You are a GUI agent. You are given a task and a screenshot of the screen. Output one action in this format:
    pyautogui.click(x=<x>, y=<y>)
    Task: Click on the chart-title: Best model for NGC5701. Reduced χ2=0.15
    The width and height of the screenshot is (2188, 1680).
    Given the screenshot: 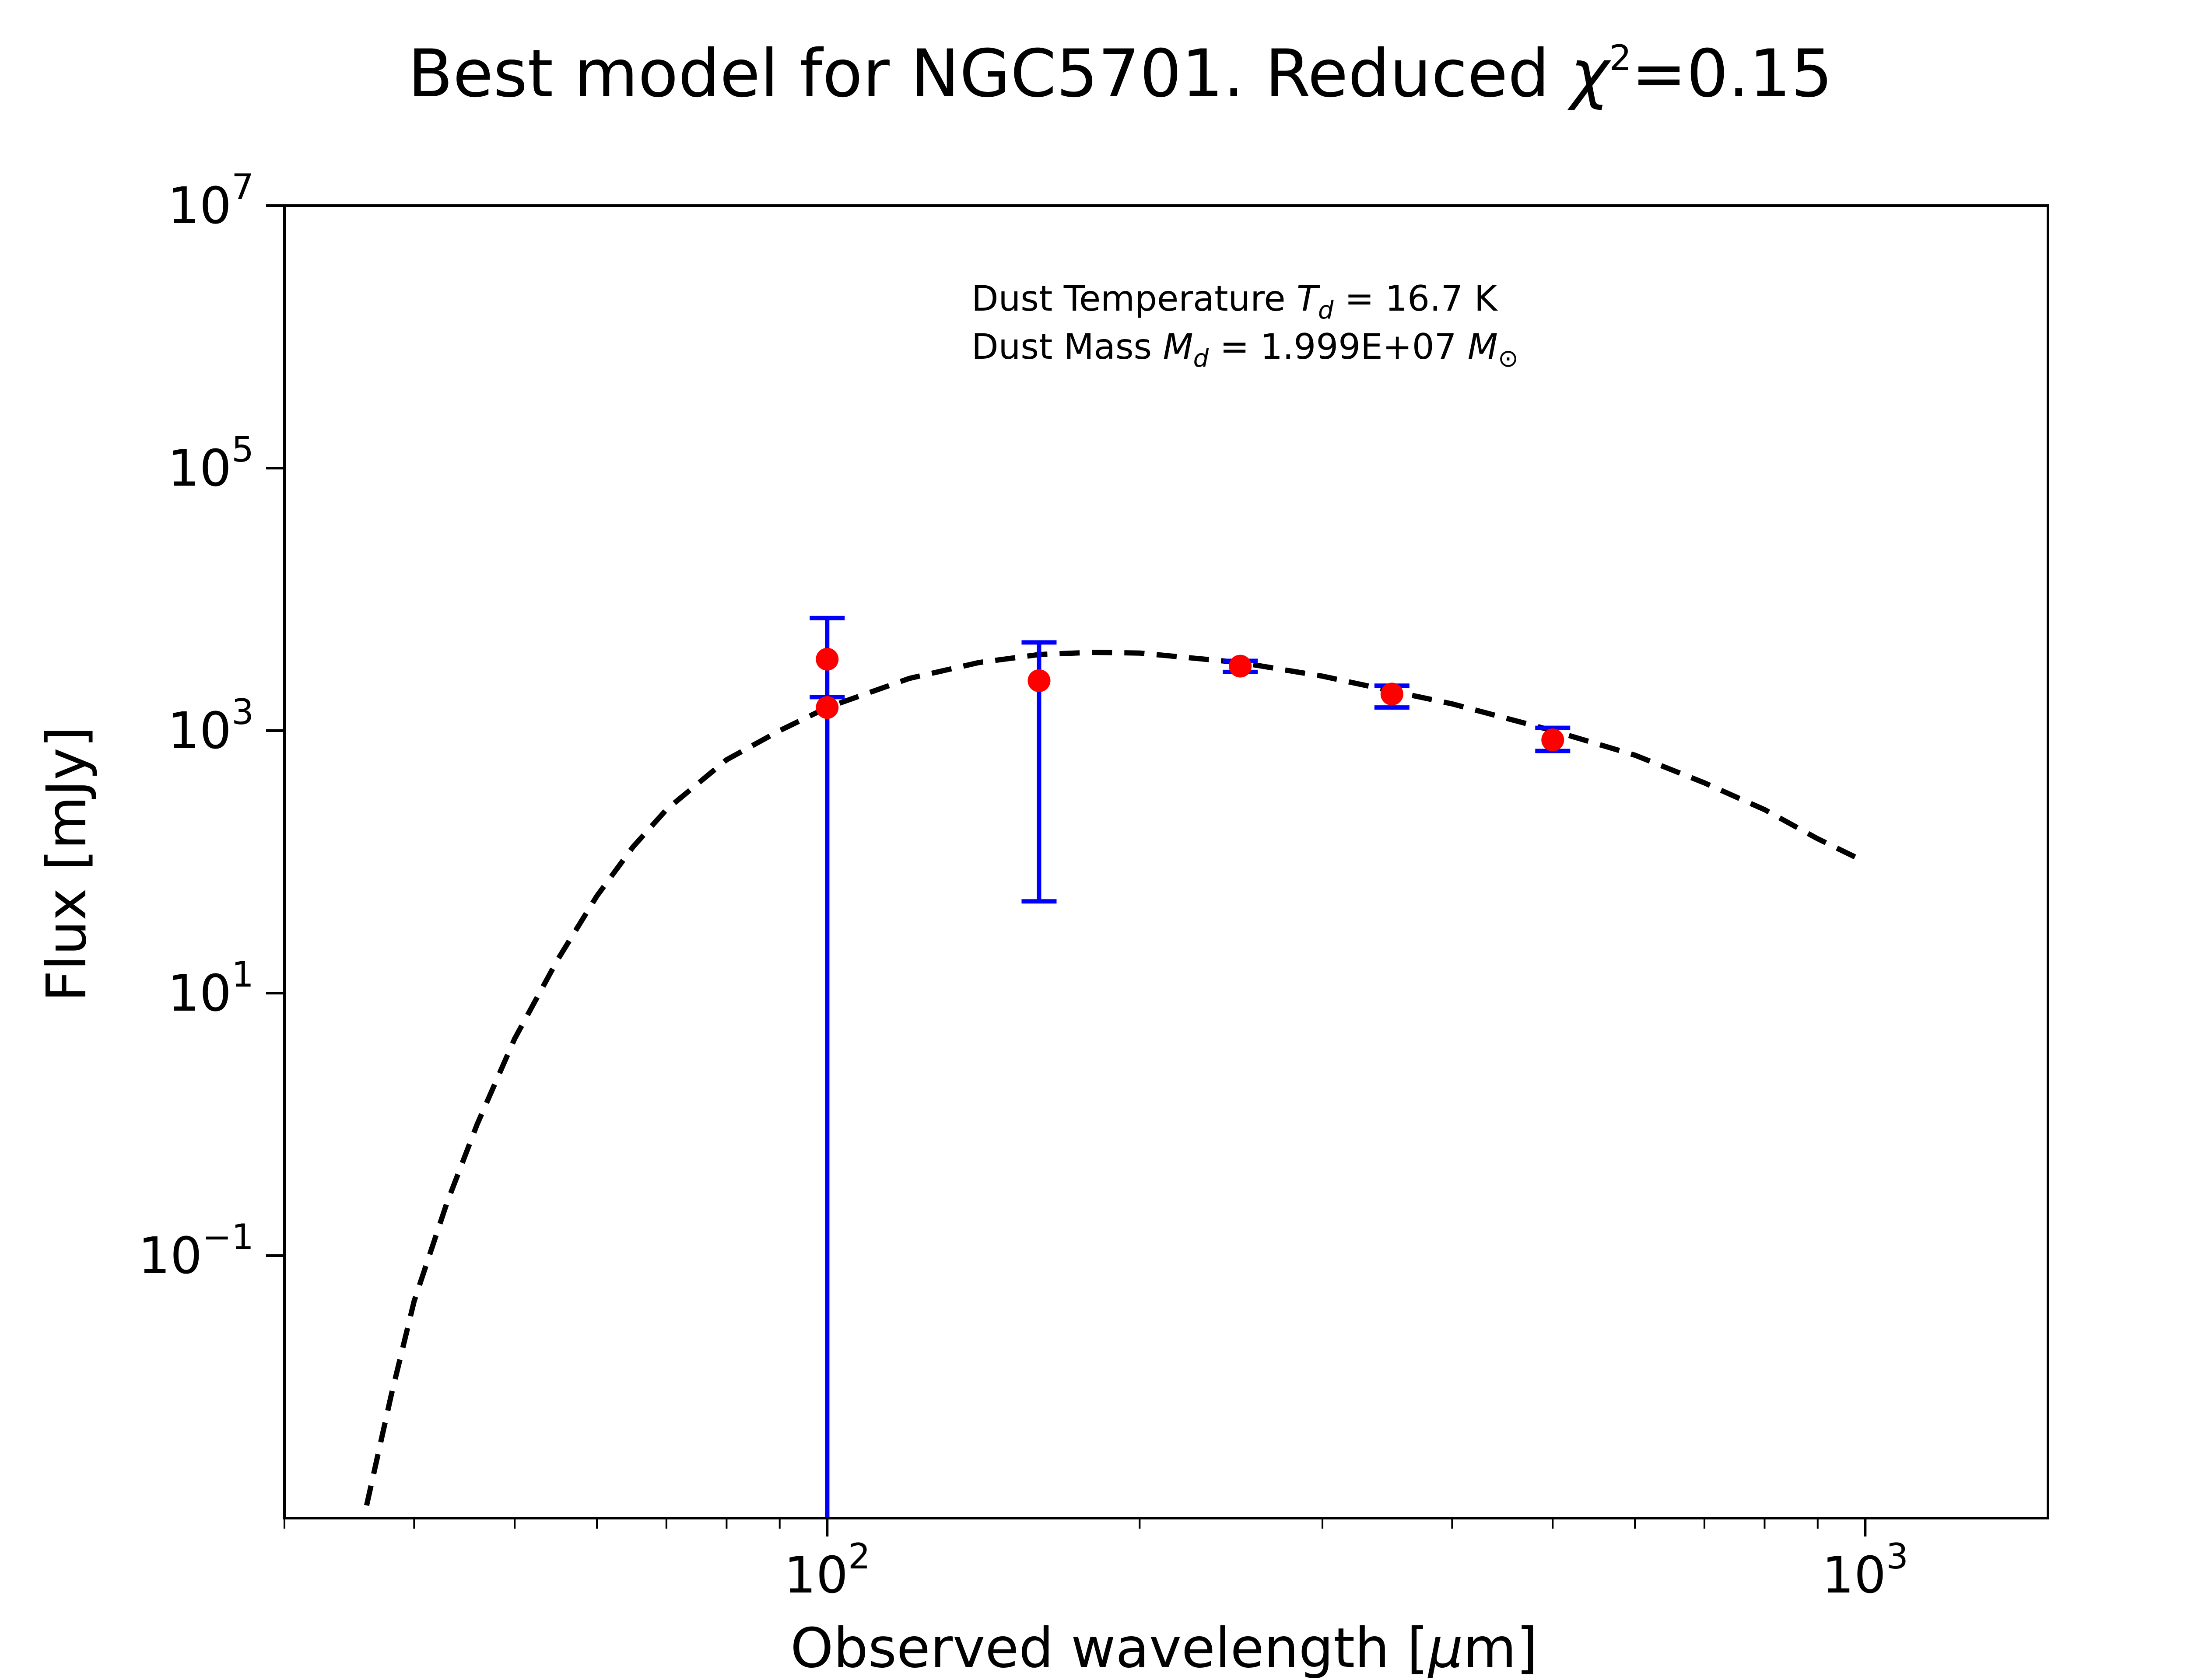 What is the action you would take?
    pyautogui.click(x=1120, y=74)
    